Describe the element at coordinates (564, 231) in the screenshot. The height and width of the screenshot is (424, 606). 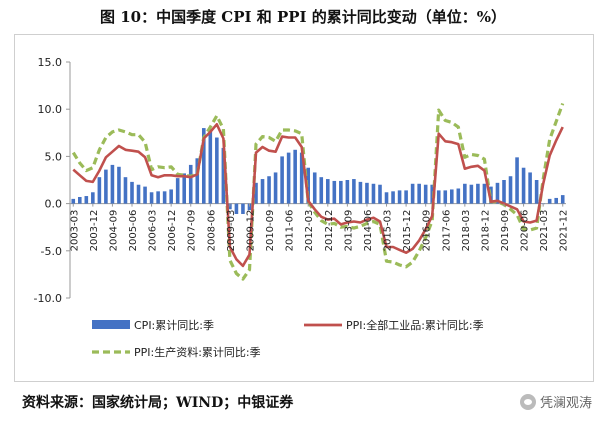
I see `x-tick-label: 2021-12` at that location.